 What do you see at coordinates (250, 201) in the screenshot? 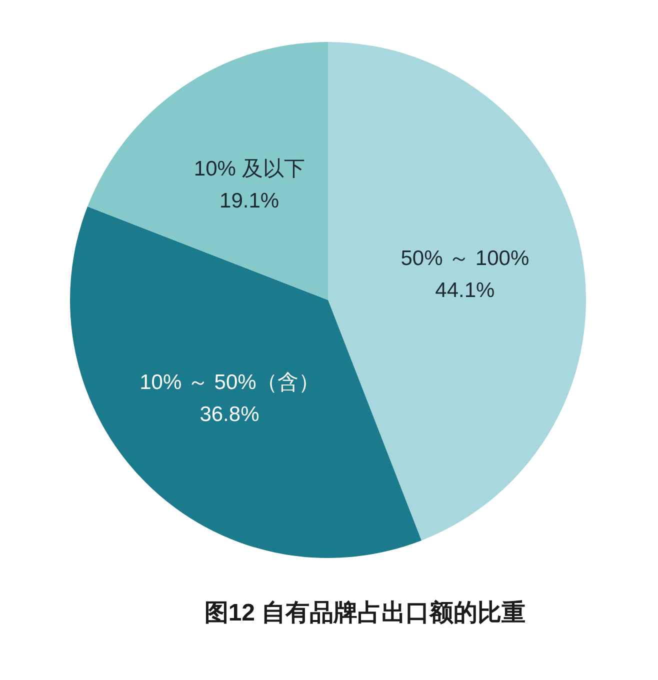
I see `data-label: 19.1%` at bounding box center [250, 201].